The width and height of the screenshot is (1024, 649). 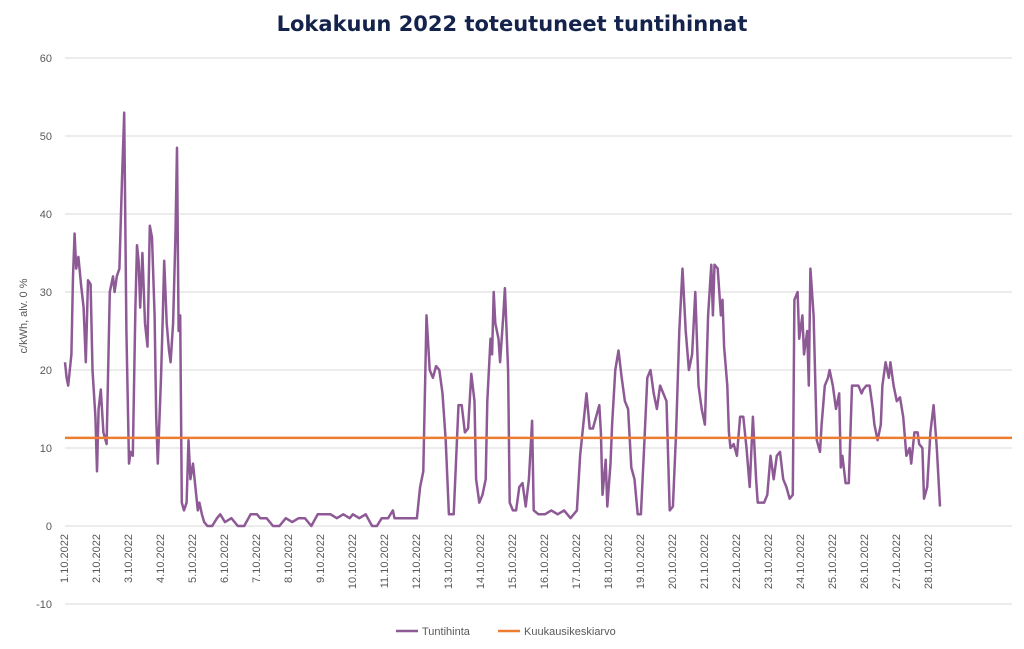 I want to click on x-tick-label: 17.10.2022, so click(x=577, y=561).